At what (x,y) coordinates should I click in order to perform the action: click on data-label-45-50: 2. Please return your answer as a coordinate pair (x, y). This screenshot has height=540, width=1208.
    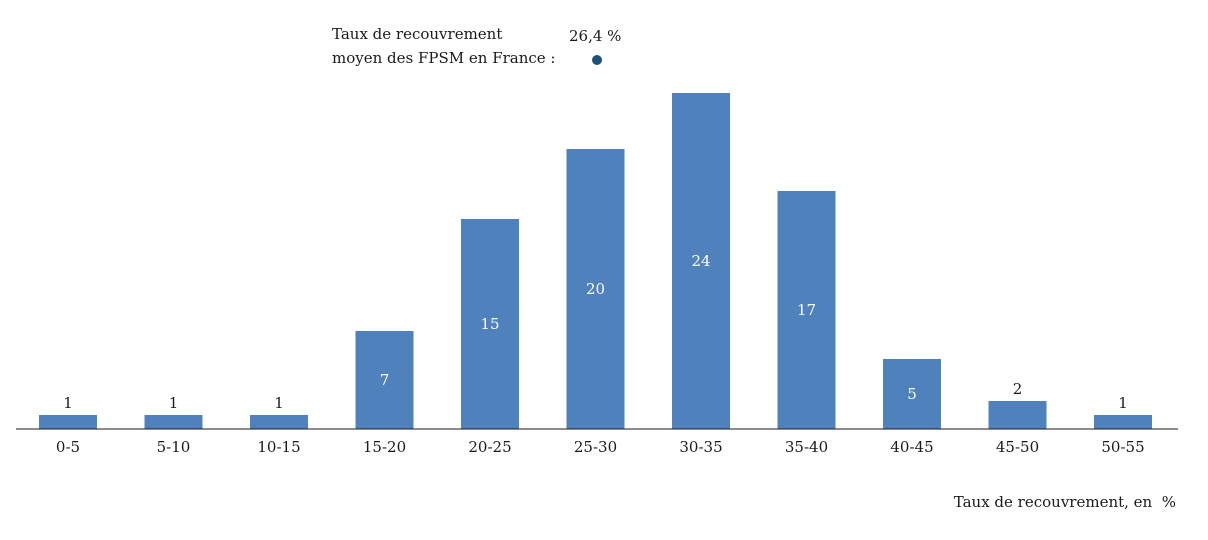
    Looking at the image, I should click on (1018, 389).